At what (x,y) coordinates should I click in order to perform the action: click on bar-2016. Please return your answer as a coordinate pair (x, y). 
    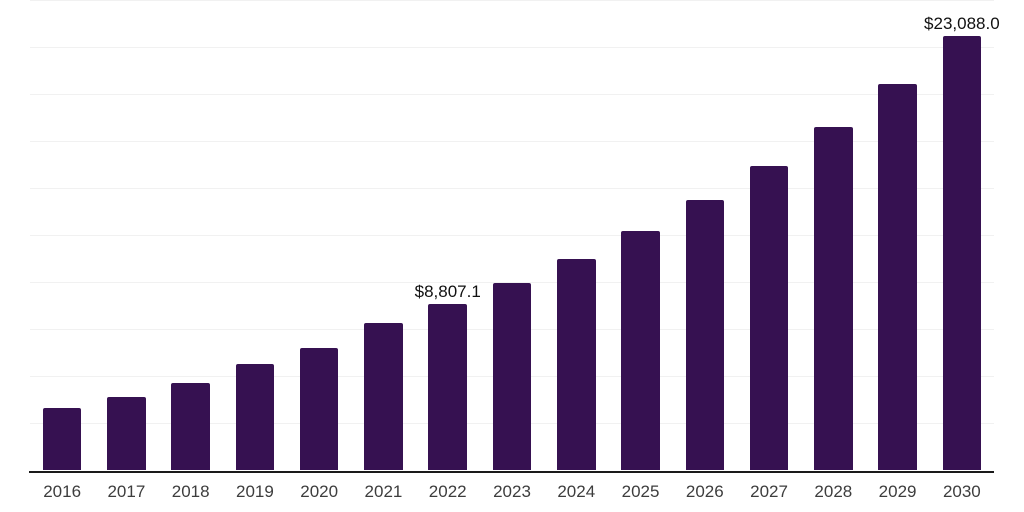
    Looking at the image, I should click on (62, 438).